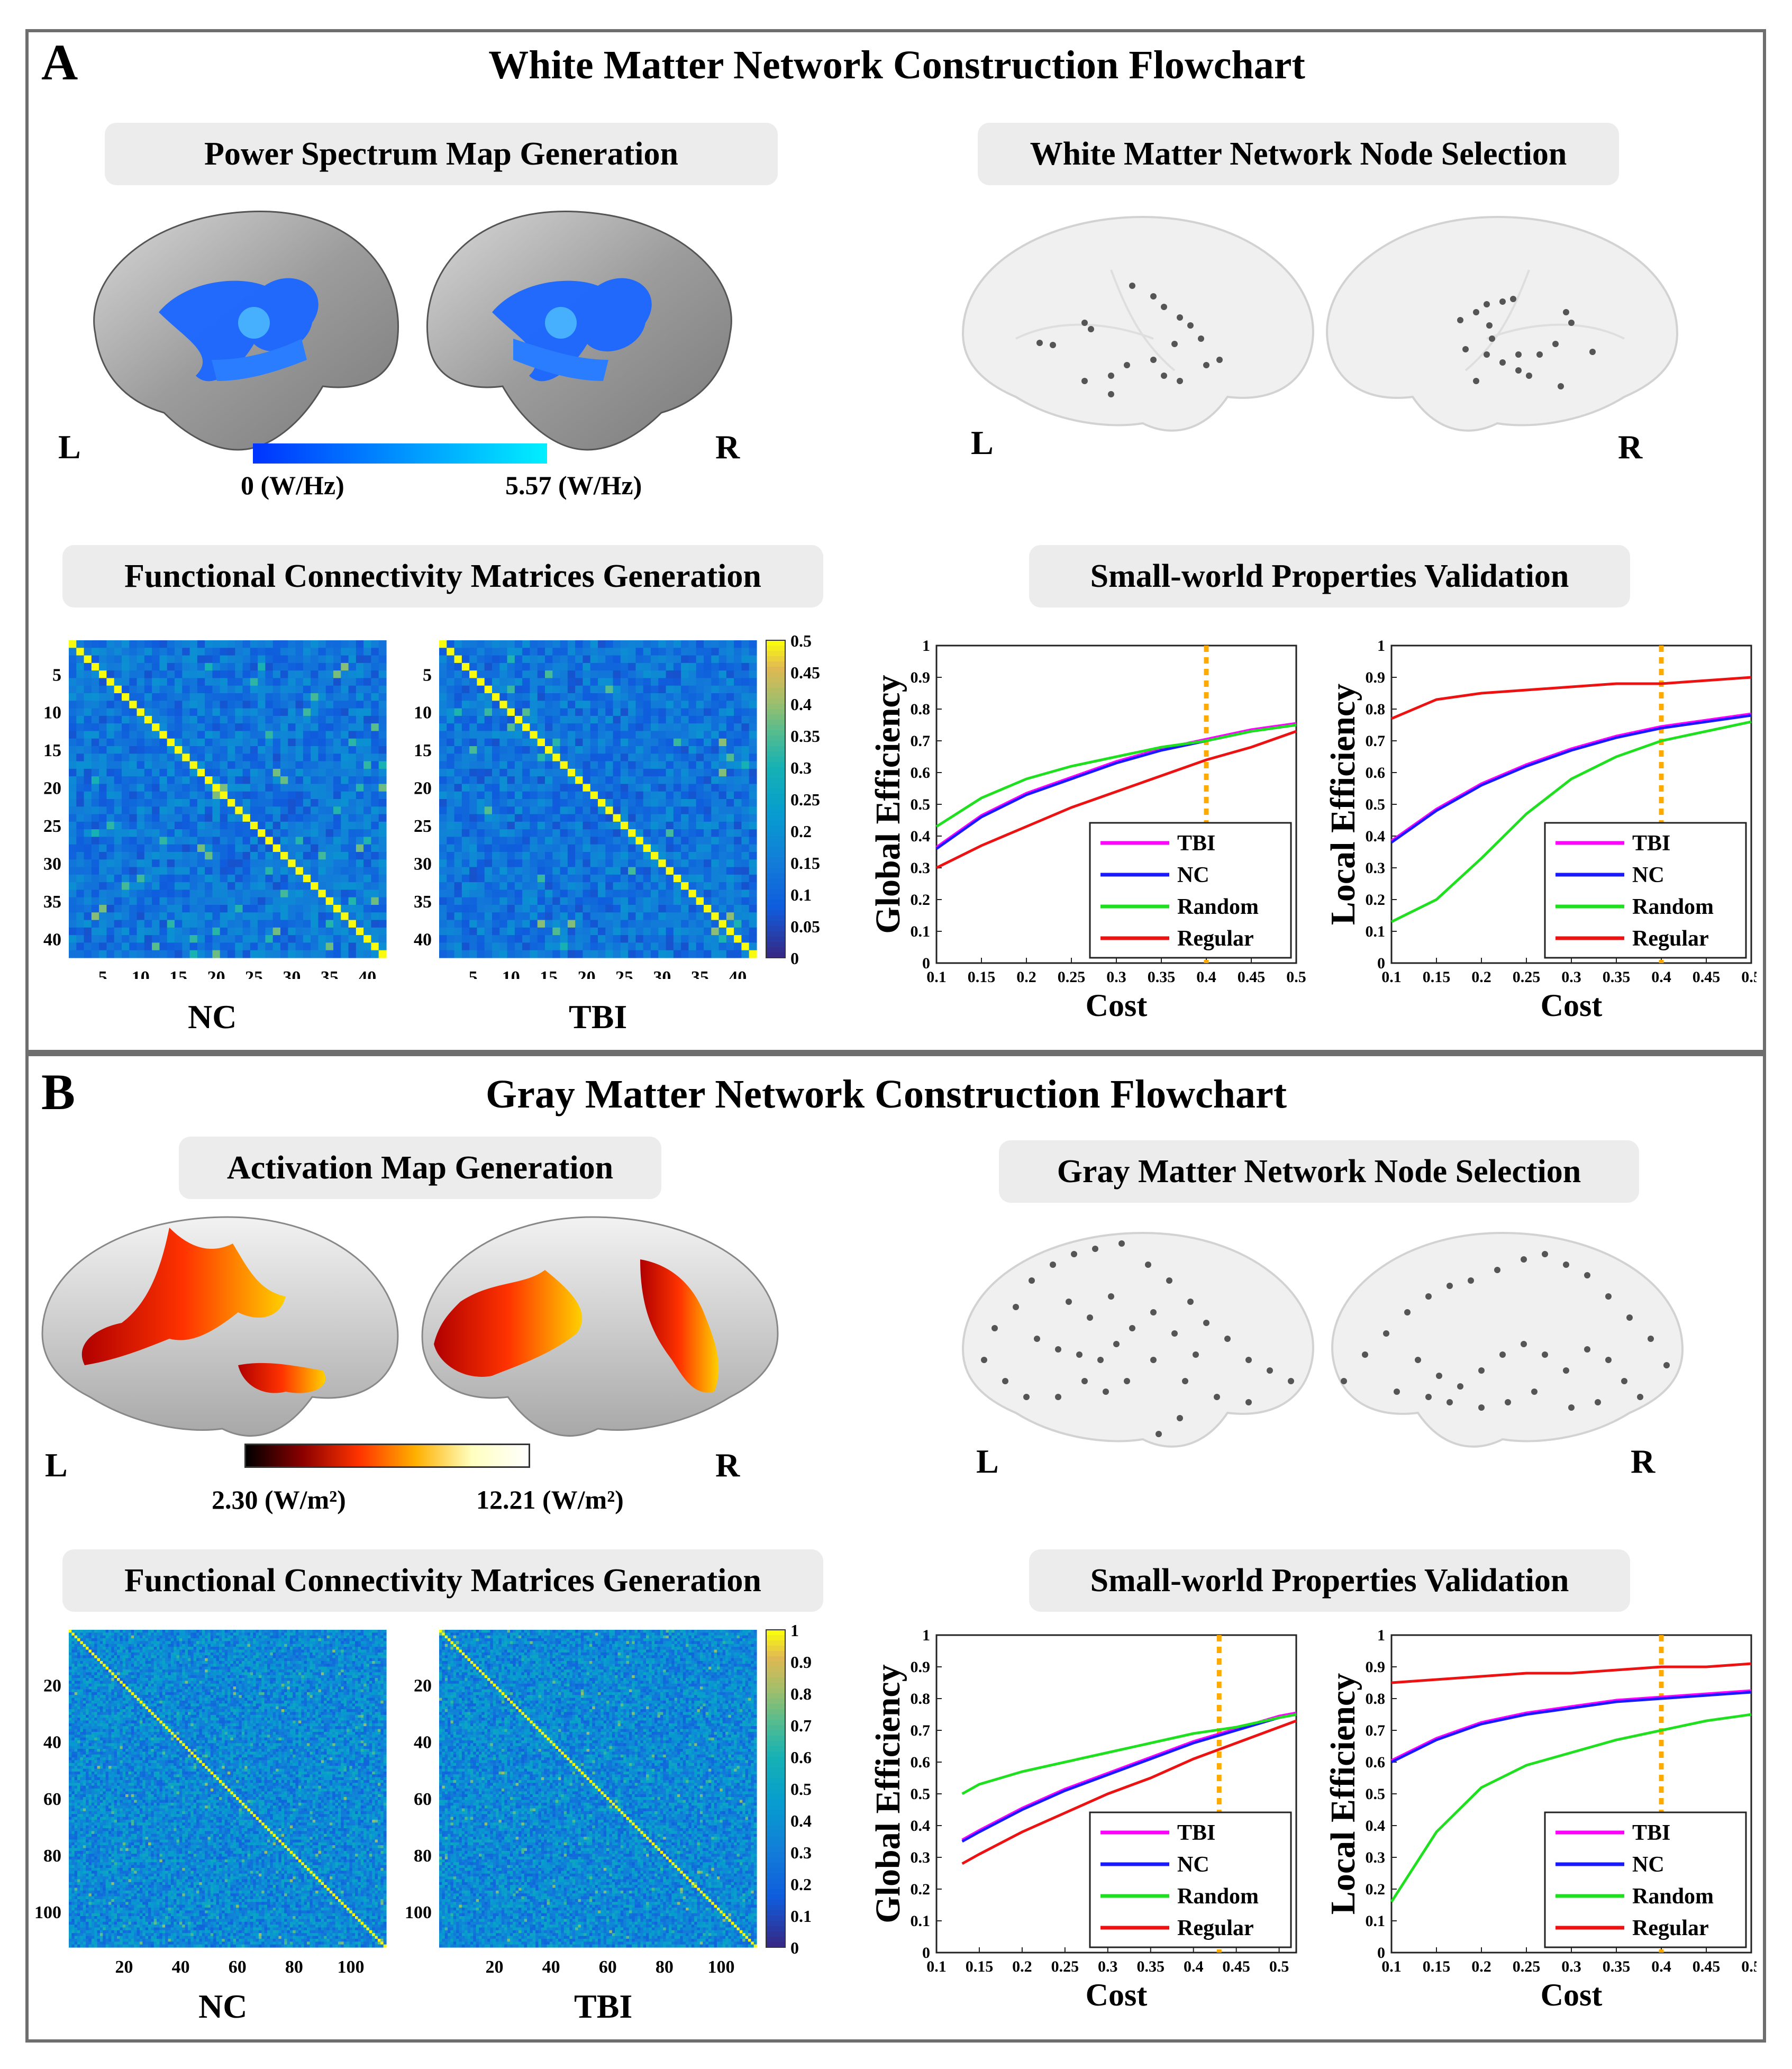 Image resolution: width=1792 pixels, height=2069 pixels. I want to click on y-tick-label: 30, so click(52, 864).